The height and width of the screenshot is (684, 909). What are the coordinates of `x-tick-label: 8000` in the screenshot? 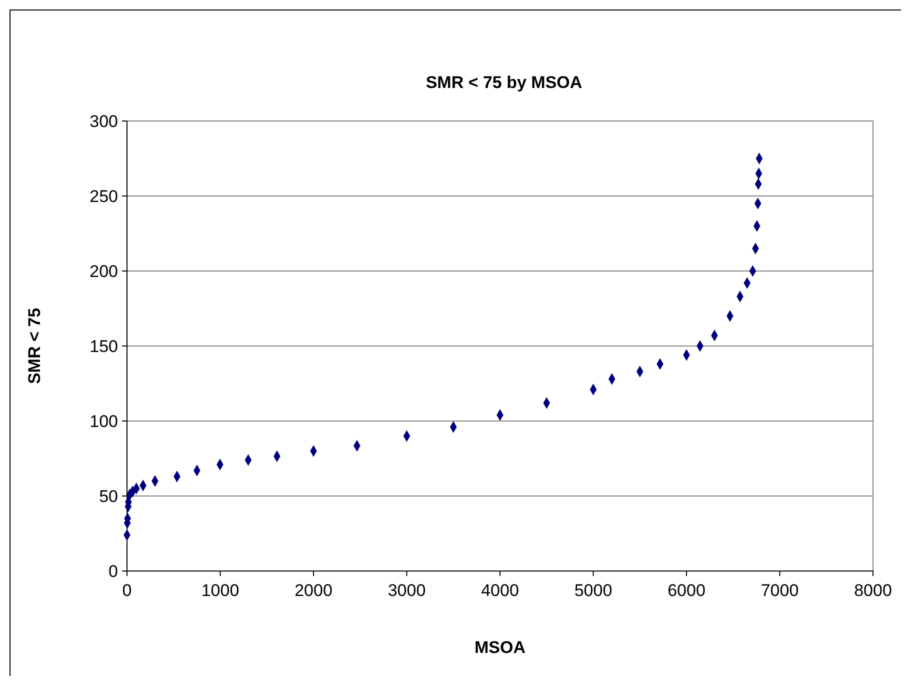 It's located at (873, 590).